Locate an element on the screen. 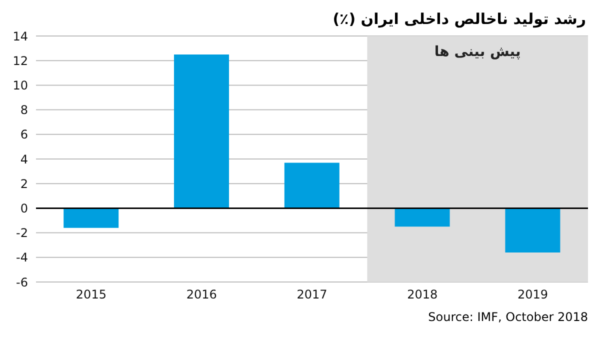  y-tick-label: 14 is located at coordinates (20, 36).